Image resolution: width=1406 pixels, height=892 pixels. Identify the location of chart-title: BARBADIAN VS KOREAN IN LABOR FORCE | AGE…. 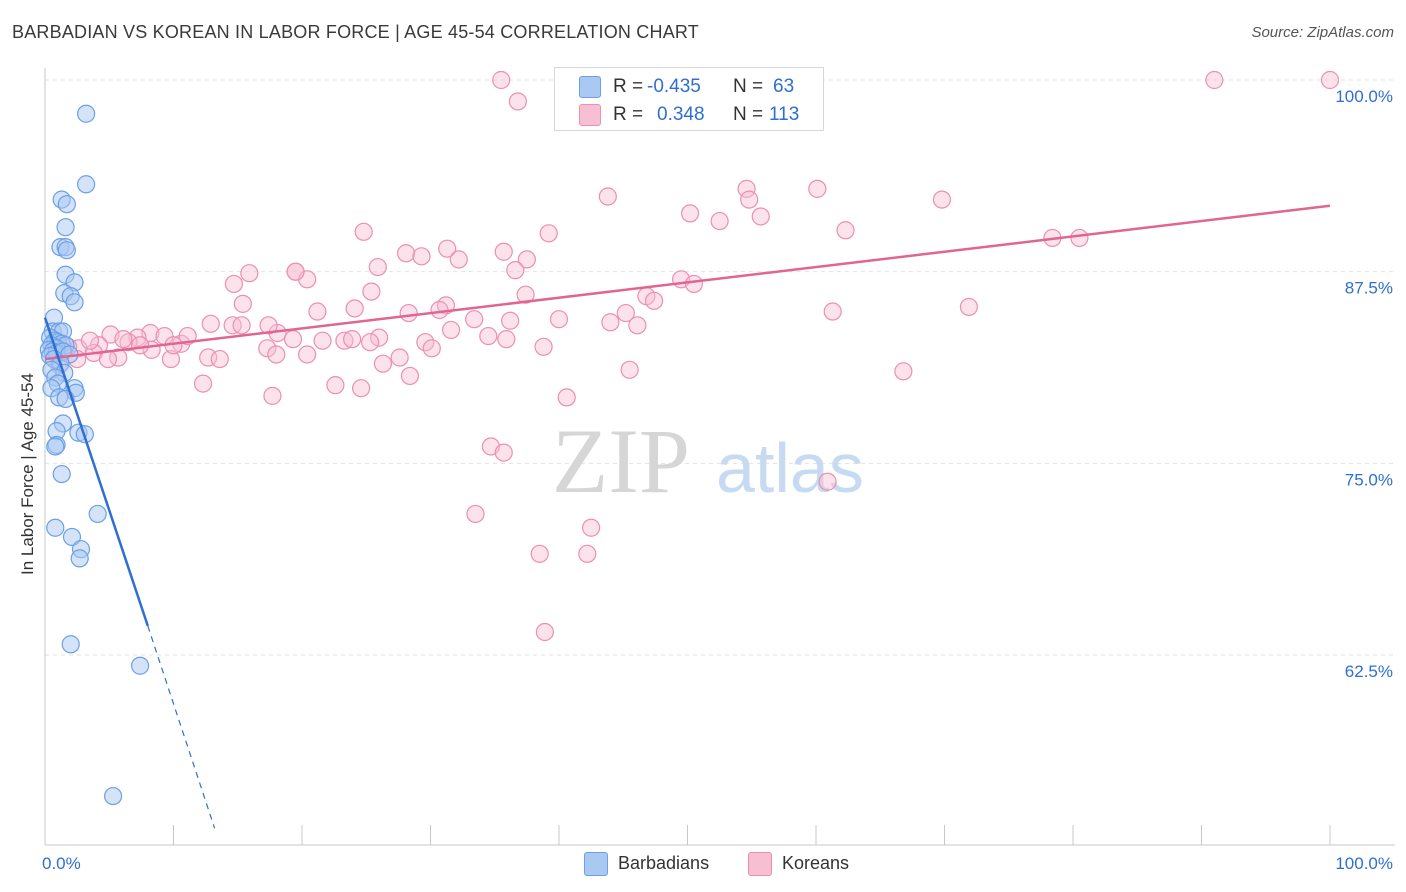
(355, 32).